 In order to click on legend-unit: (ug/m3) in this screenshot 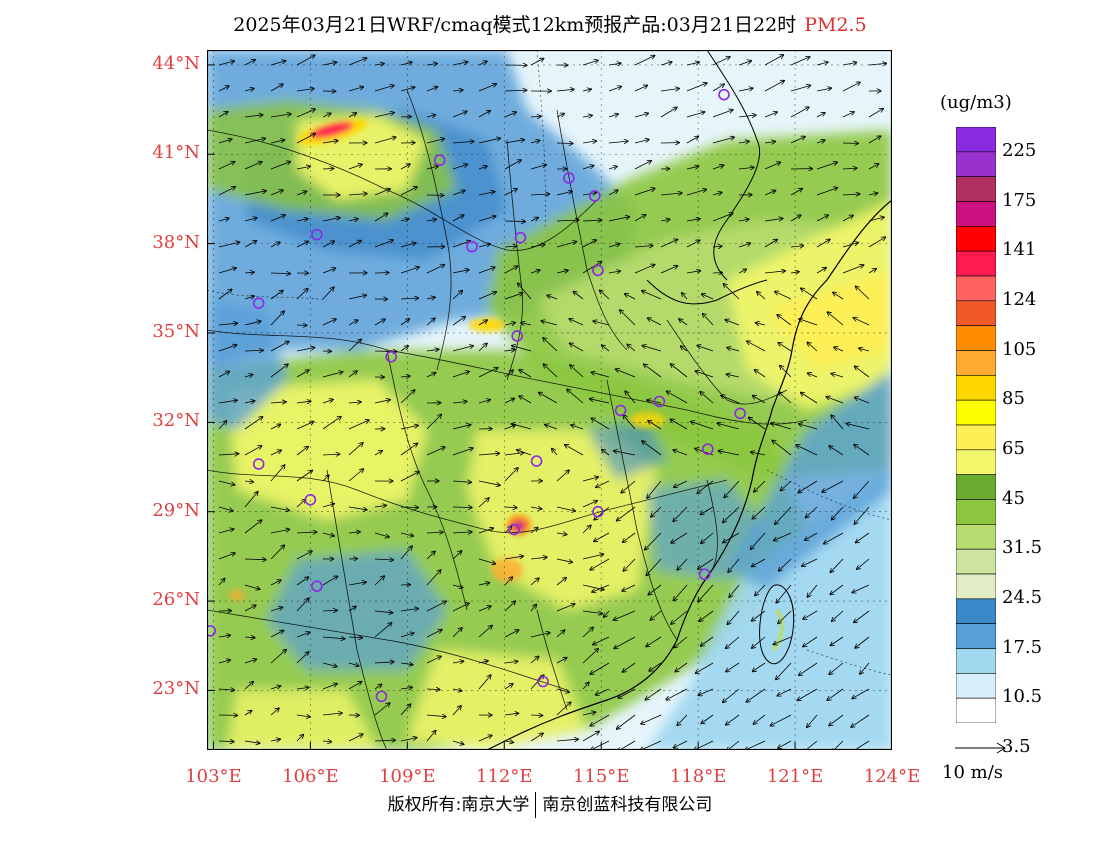, I will do `click(976, 102)`.